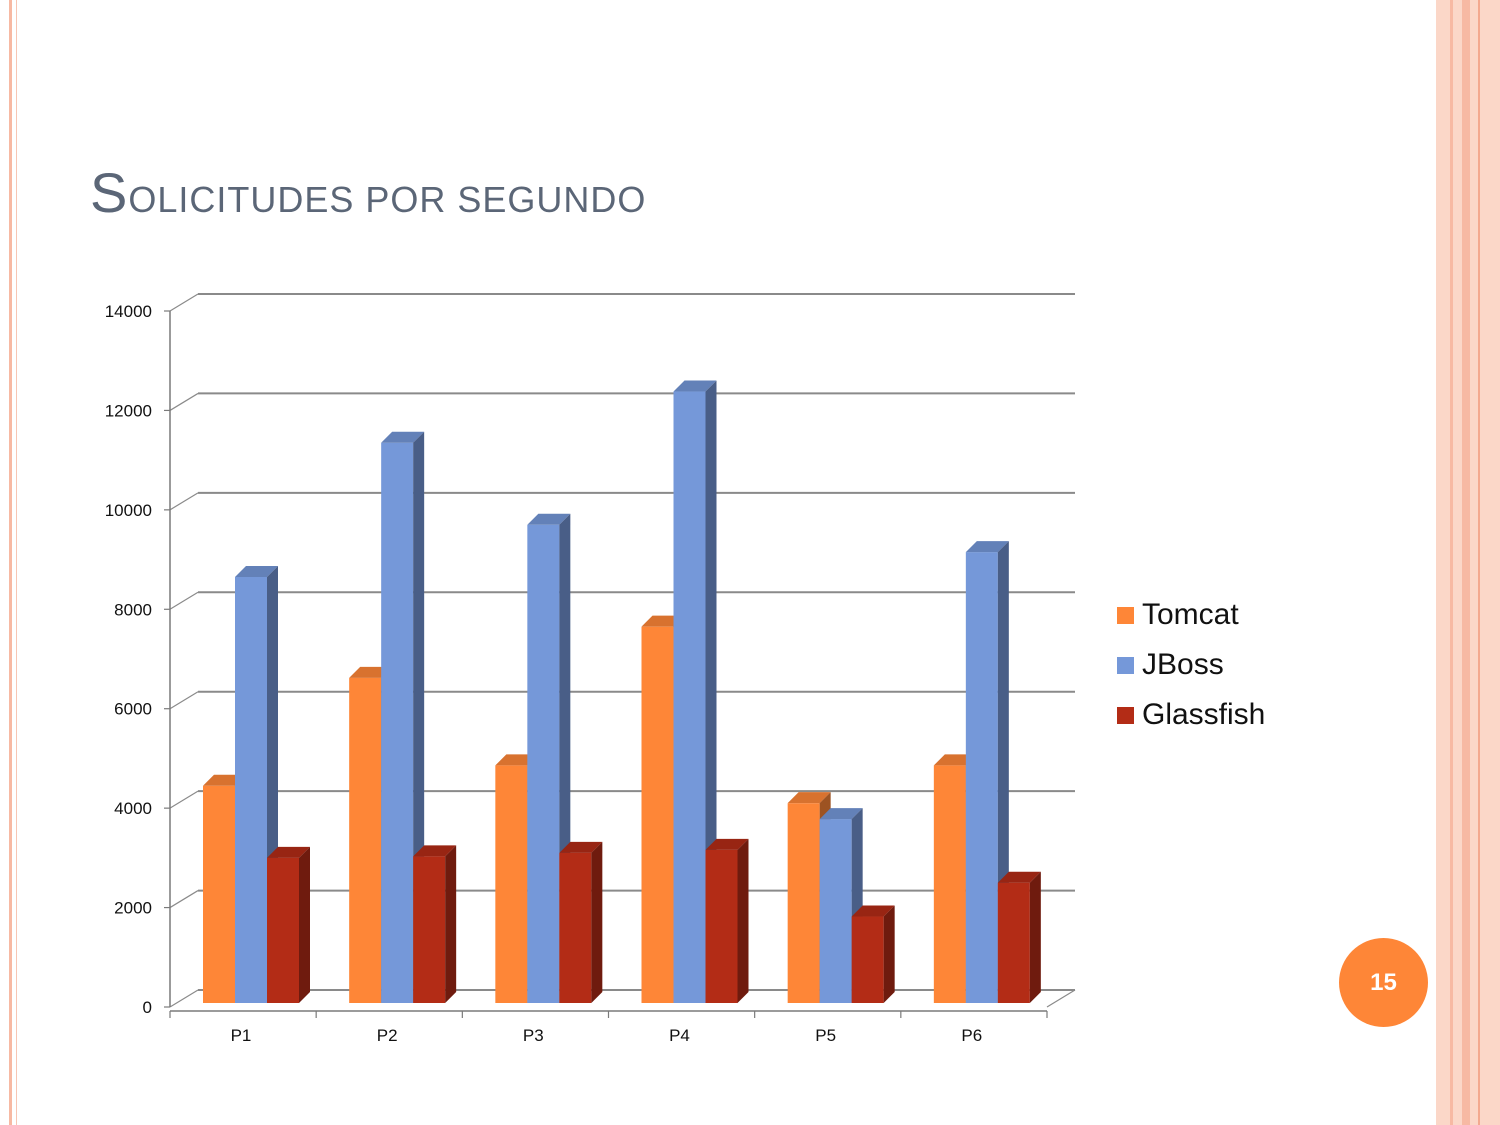  What do you see at coordinates (825, 1035) in the screenshot?
I see `x-tick-label: P5` at bounding box center [825, 1035].